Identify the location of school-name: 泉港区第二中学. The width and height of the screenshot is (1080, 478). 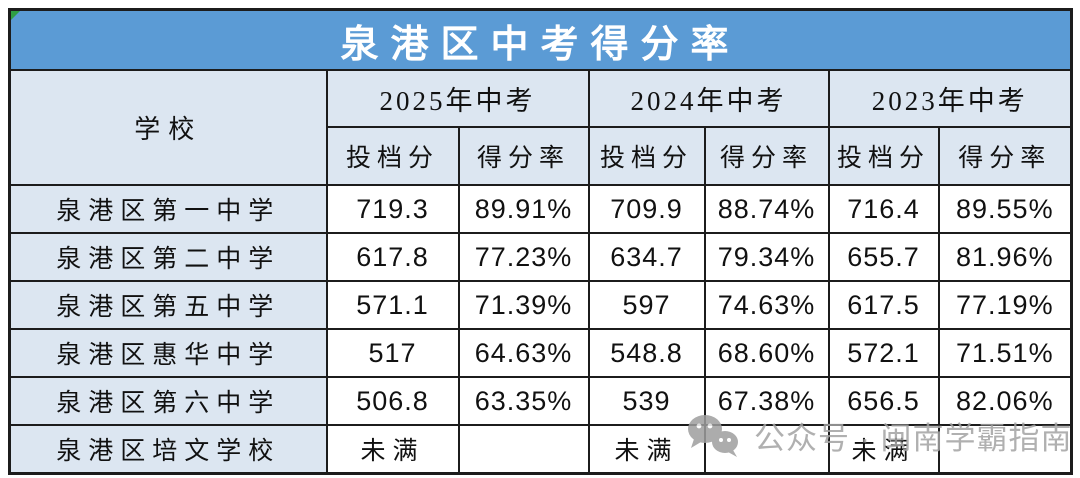
(168, 257).